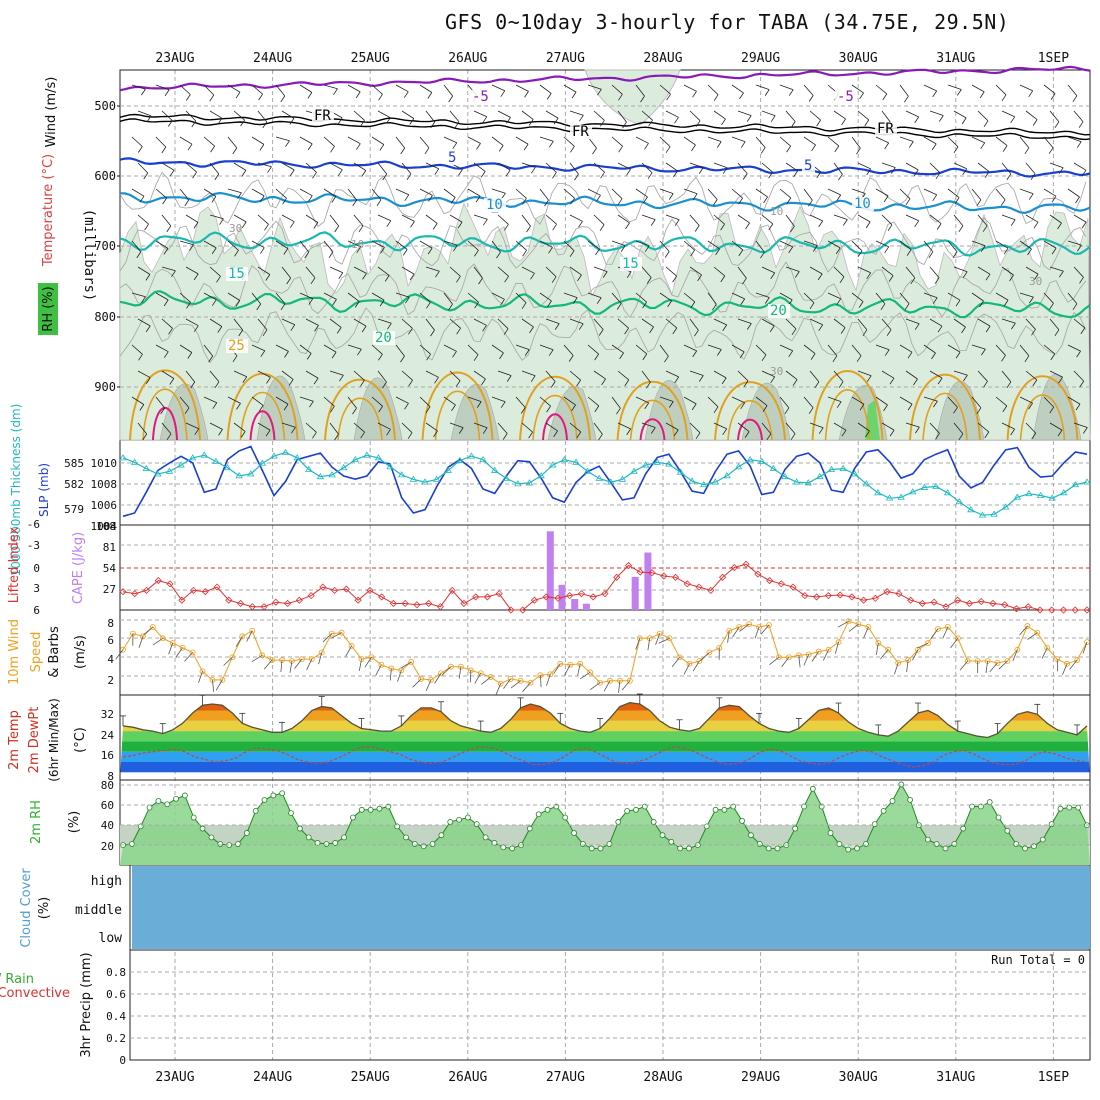 The height and width of the screenshot is (1100, 1100). Describe the element at coordinates (323, 116) in the screenshot. I see `contour-label-bg` at that location.